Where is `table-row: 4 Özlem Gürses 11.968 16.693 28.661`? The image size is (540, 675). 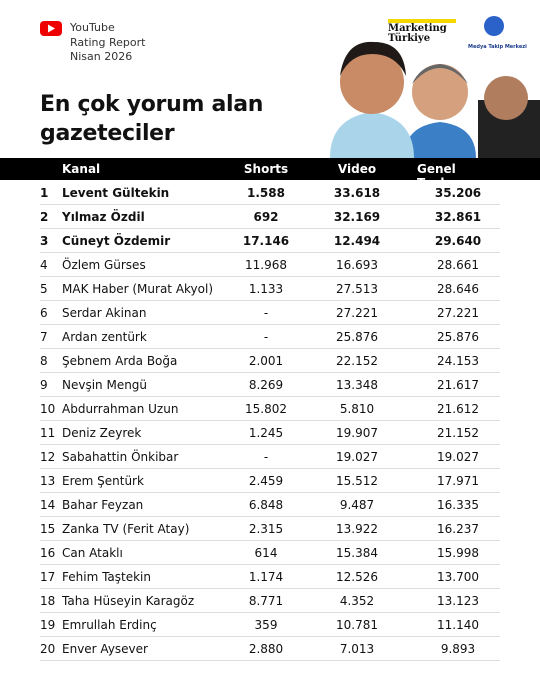 table-row: 4 Özlem Gürses 11.968 16.693 28.661 is located at coordinates (270, 265).